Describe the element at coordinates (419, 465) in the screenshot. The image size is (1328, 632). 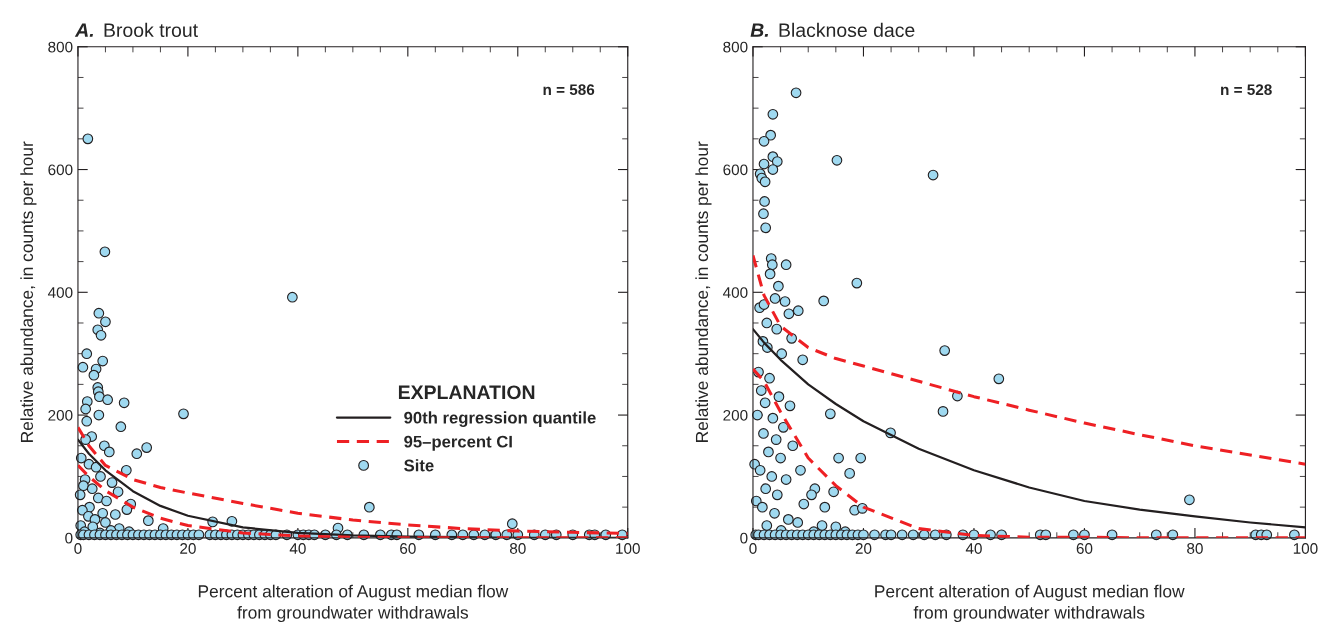
I see `legend-label: Site` at that location.